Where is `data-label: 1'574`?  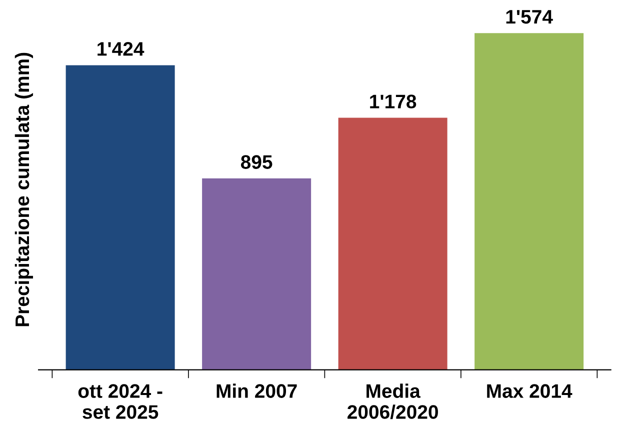
data-label: 1'574 is located at coordinates (529, 17).